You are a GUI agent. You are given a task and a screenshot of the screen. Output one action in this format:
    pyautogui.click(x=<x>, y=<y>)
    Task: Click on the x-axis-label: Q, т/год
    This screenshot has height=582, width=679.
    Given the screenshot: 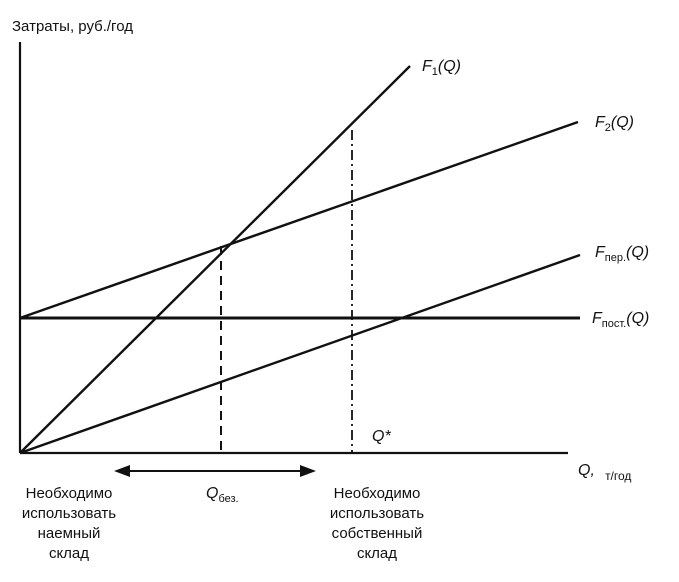 What is the action you would take?
    pyautogui.click(x=605, y=472)
    